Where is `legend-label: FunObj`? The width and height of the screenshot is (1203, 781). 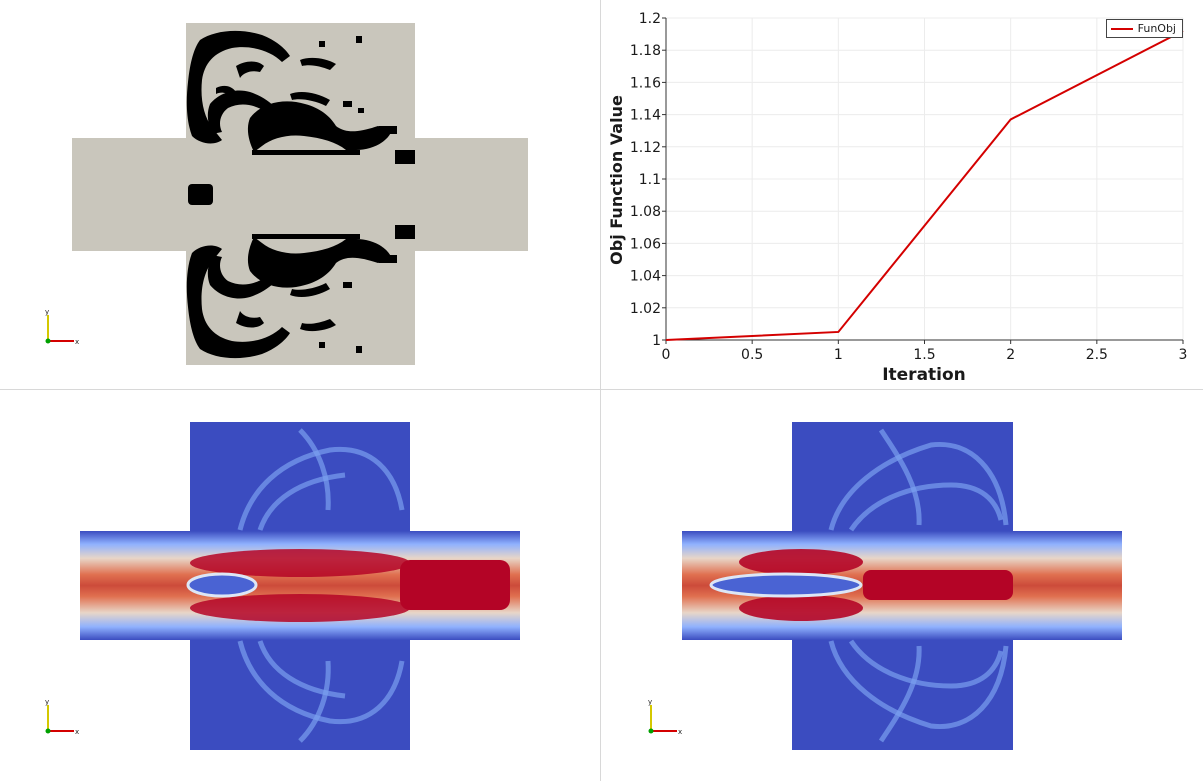 legend-label: FunObj is located at coordinates (1156, 28).